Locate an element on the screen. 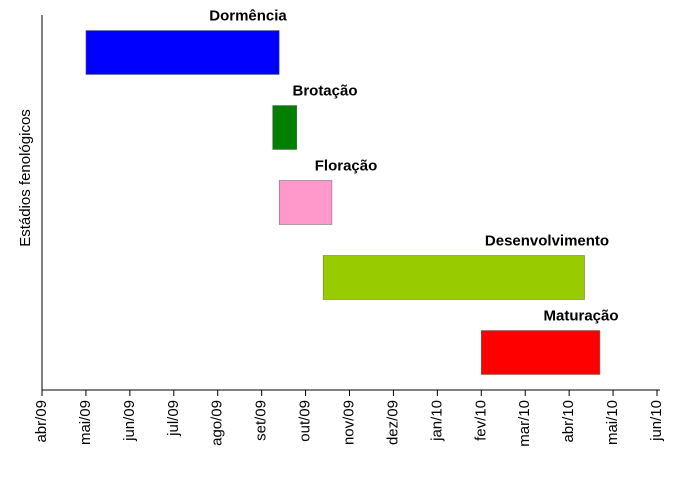 The image size is (675, 479). x-tick-label: jul/09 is located at coordinates (173, 418).